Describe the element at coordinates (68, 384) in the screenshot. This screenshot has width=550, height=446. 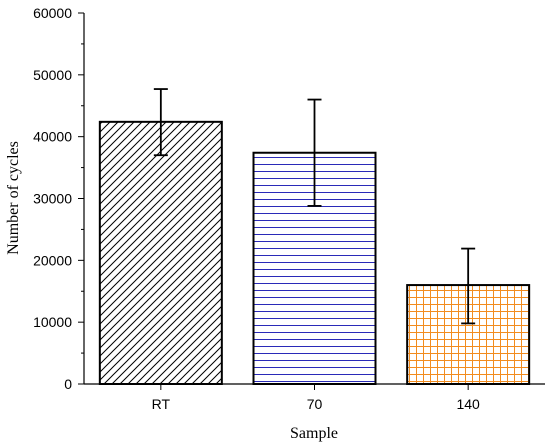
I see `y-tick-label: 0` at that location.